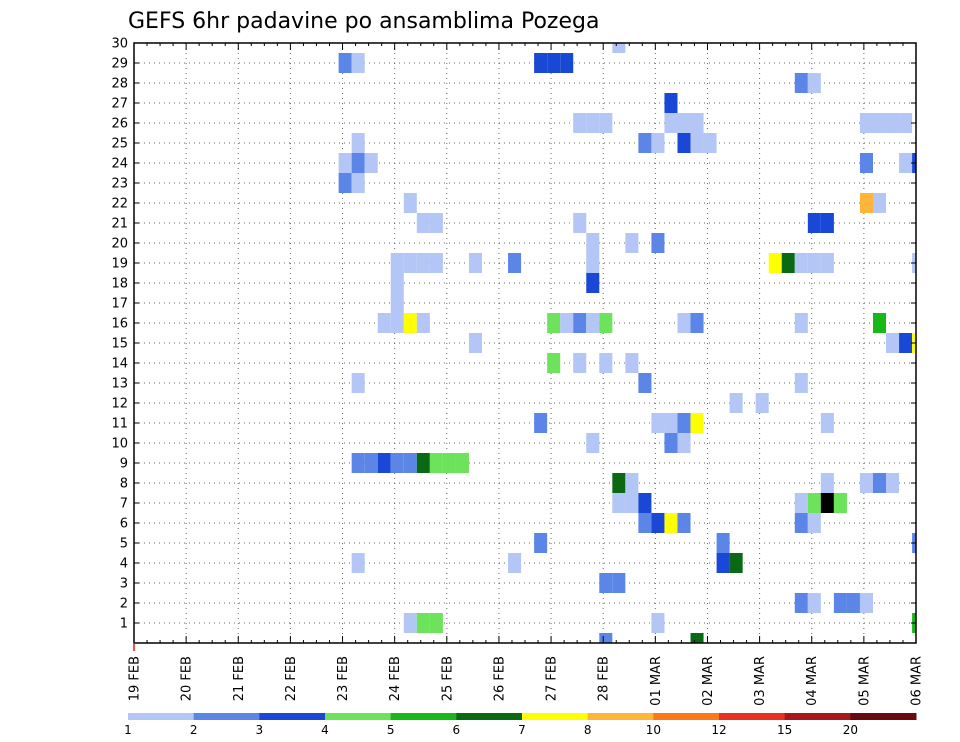  What do you see at coordinates (119, 344) in the screenshot?
I see `y-tick-label: 15` at bounding box center [119, 344].